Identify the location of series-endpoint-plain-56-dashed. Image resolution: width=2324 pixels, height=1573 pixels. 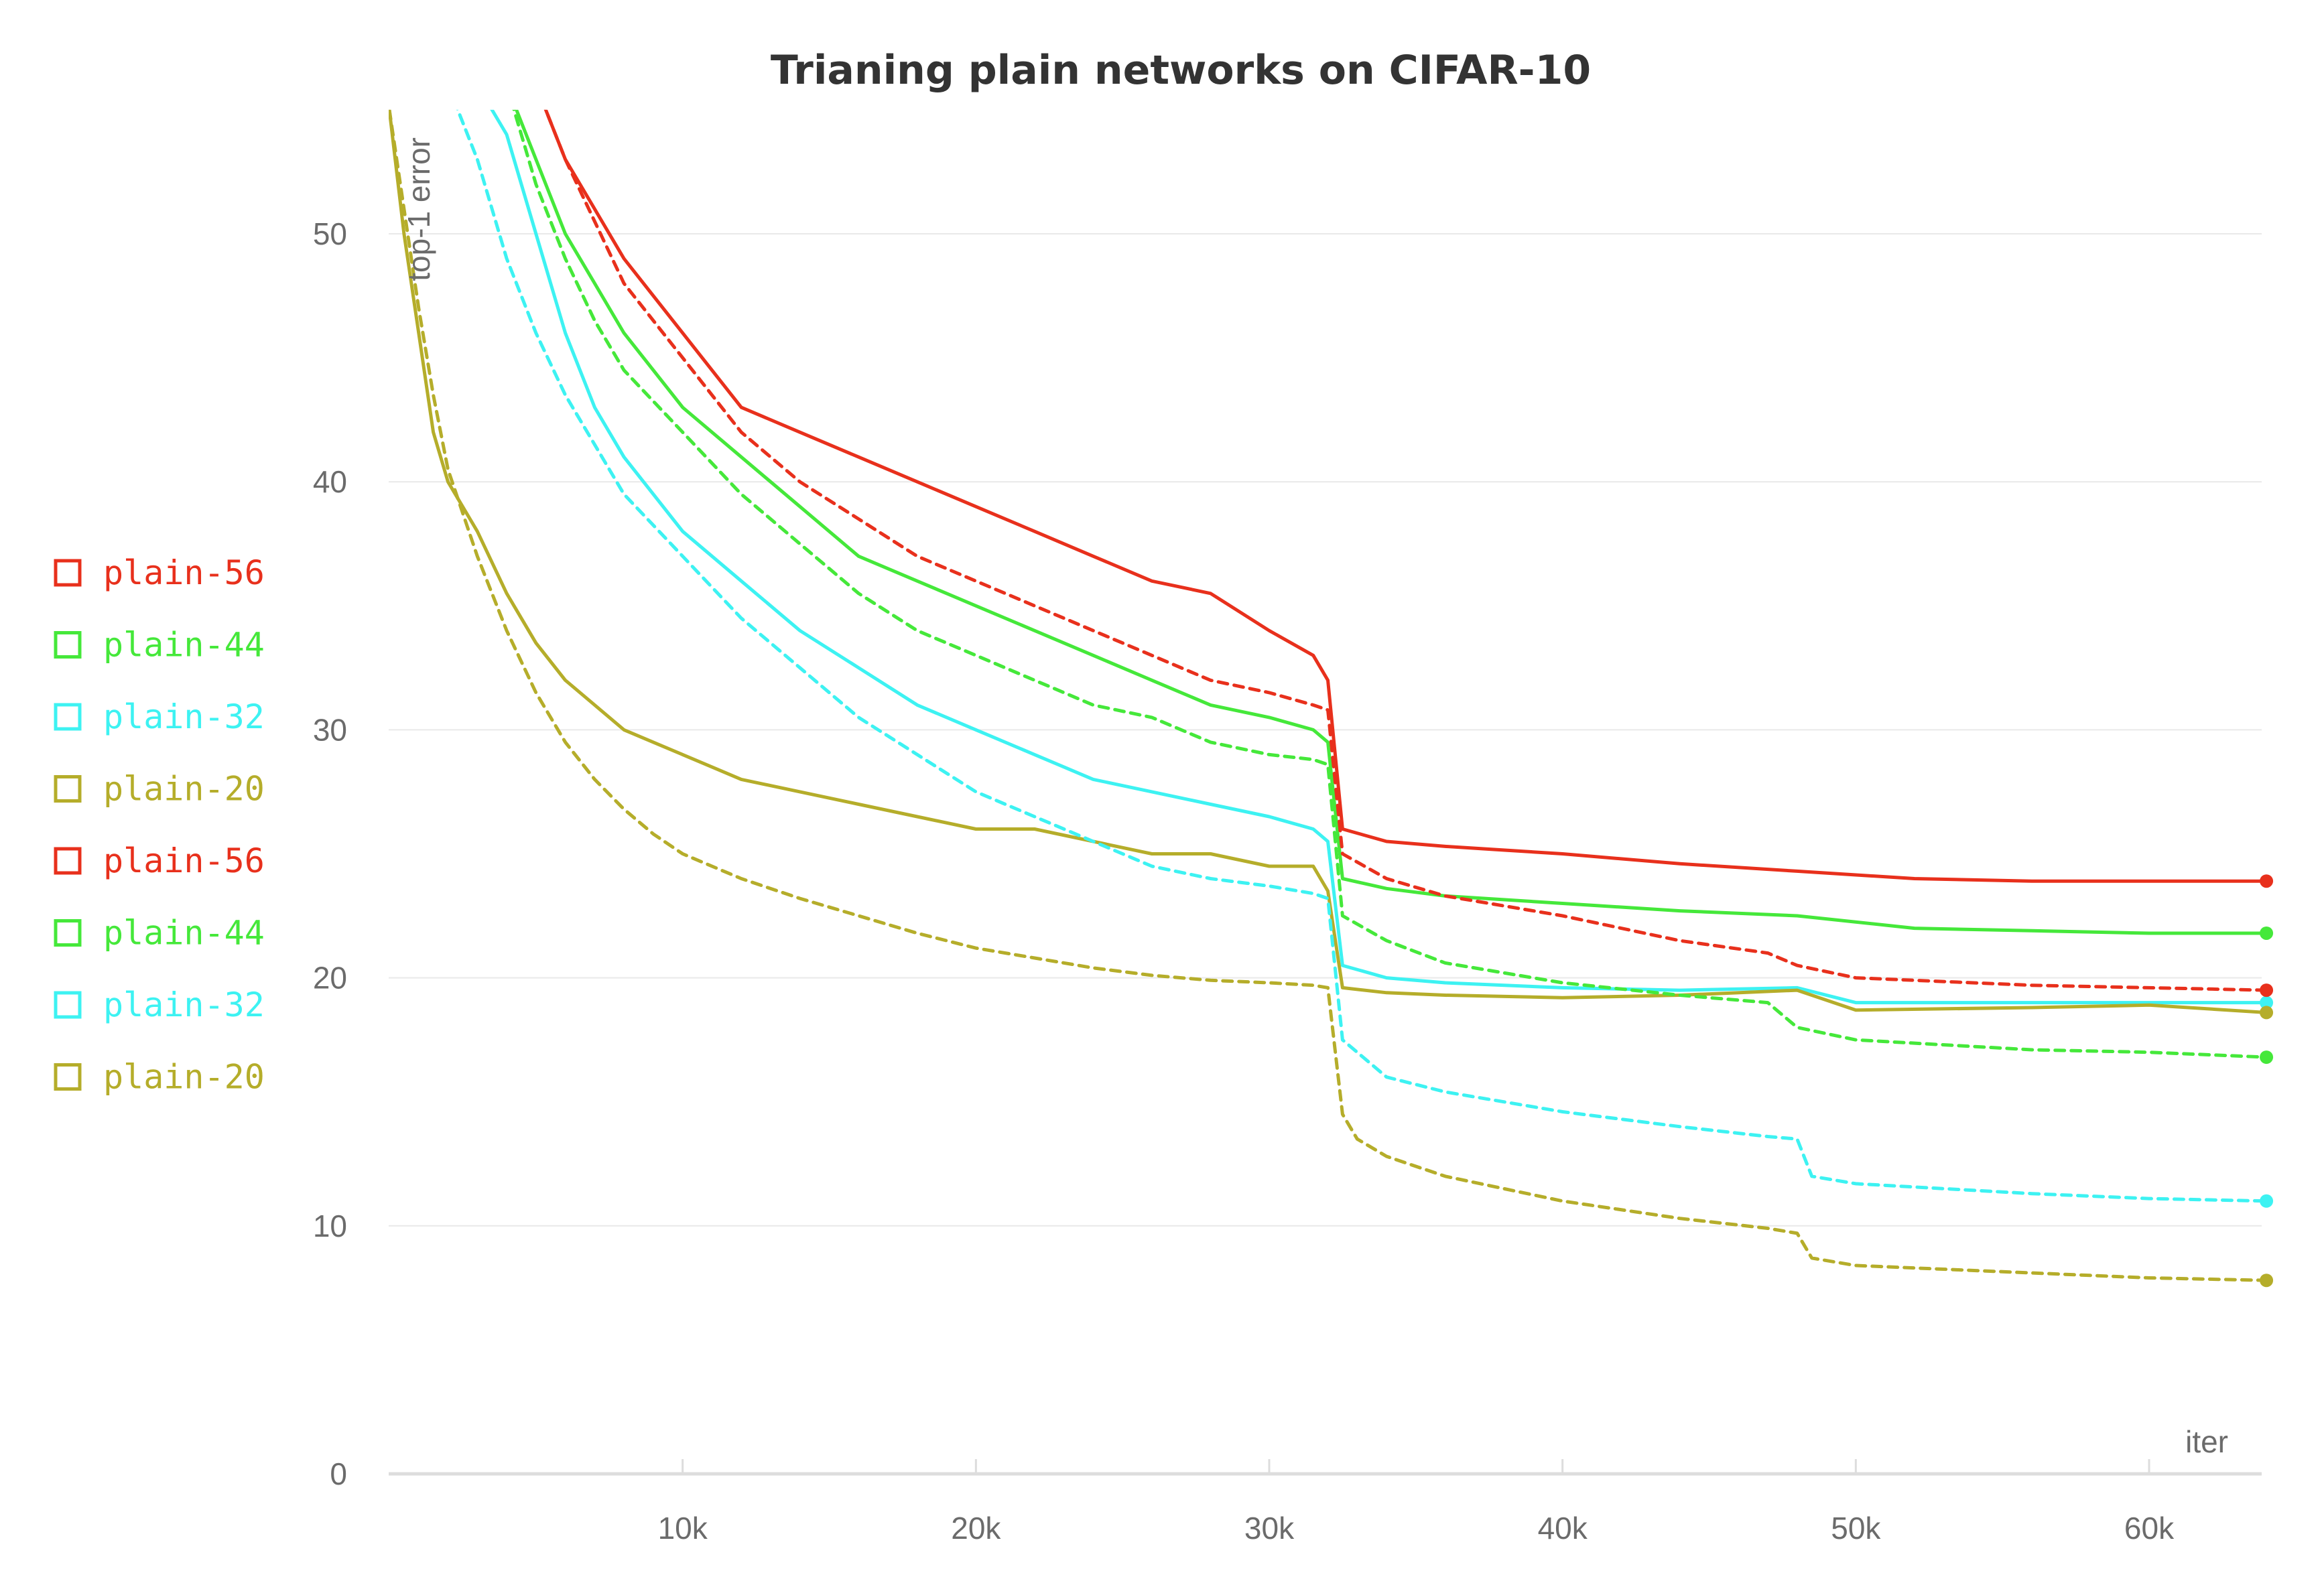
(2267, 991).